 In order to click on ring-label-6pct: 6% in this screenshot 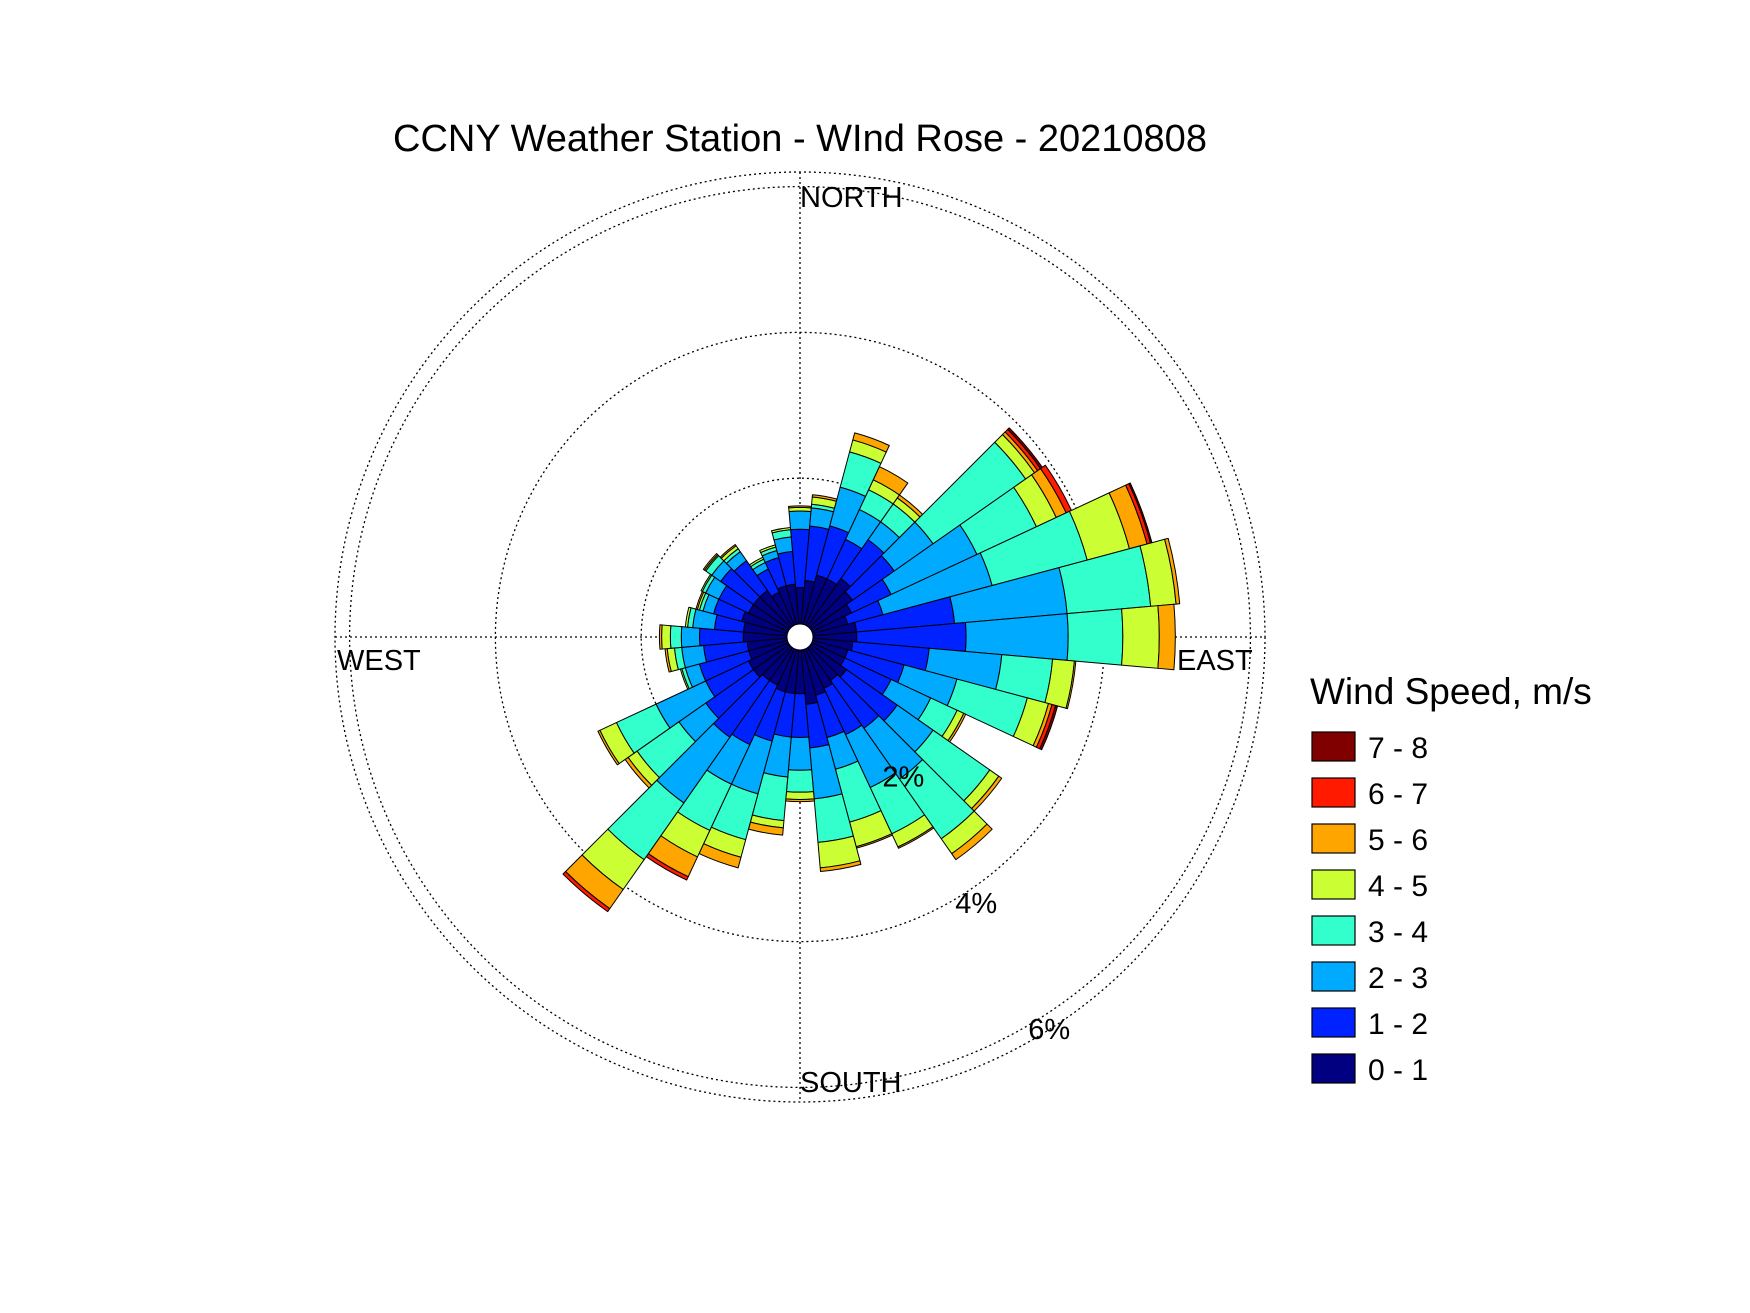, I will do `click(1049, 1030)`.